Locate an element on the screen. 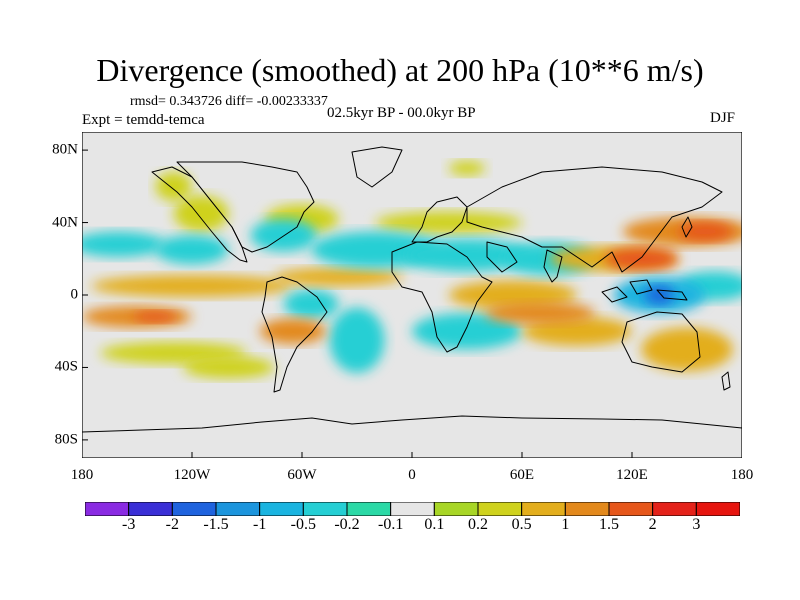 This screenshot has width=800, height=600. season-label: DJF is located at coordinates (723, 118).